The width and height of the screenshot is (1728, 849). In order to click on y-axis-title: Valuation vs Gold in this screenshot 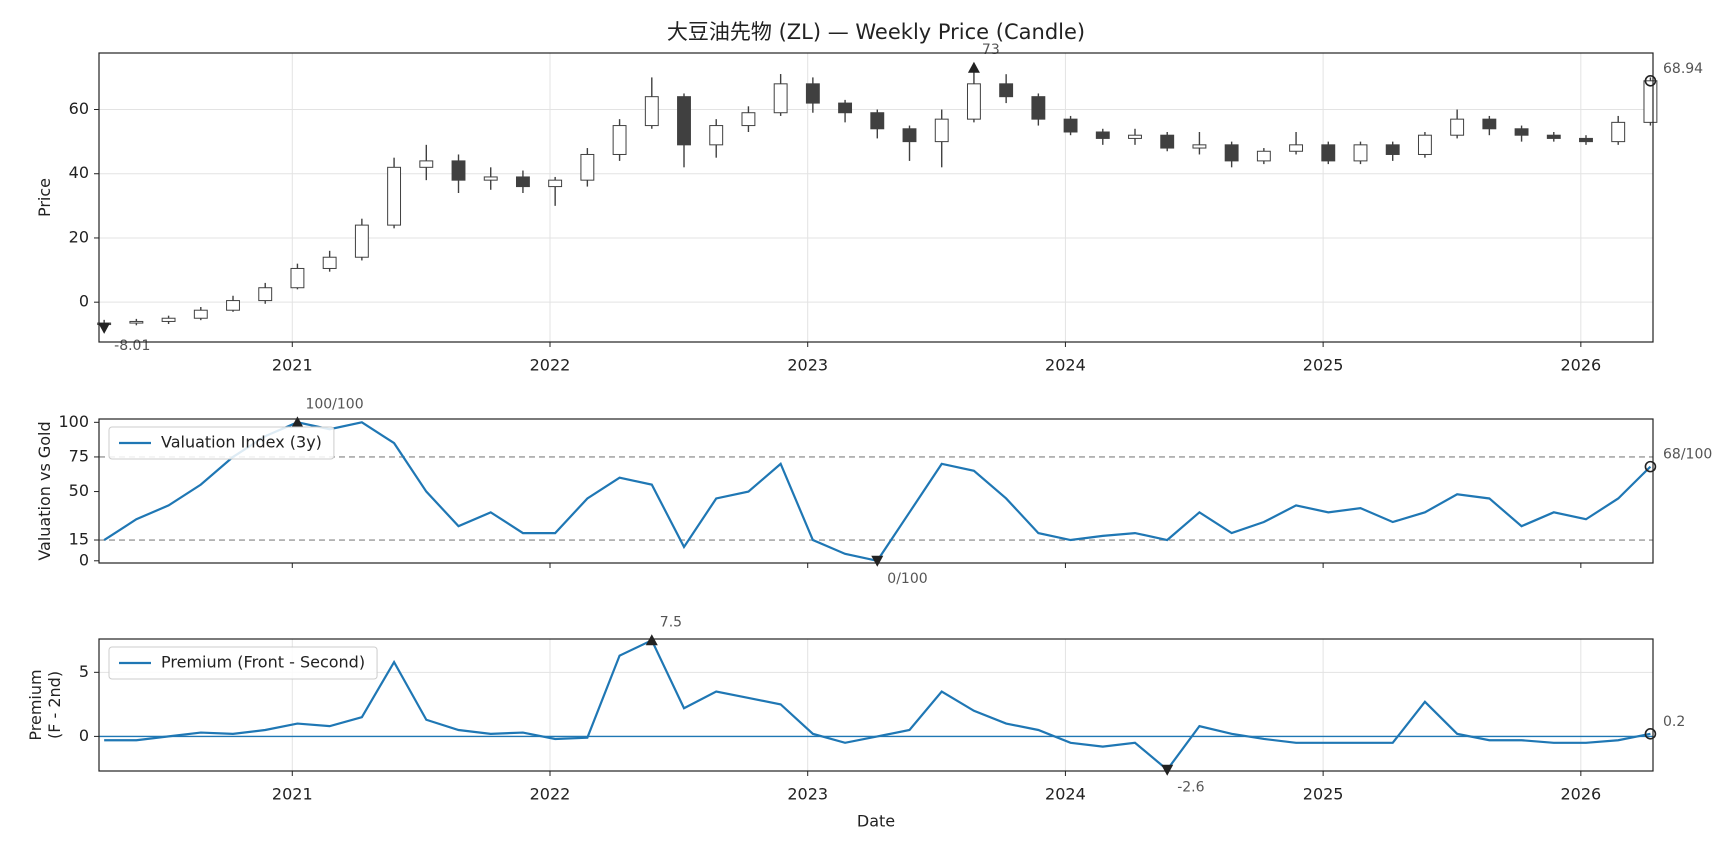, I will do `click(44, 490)`.